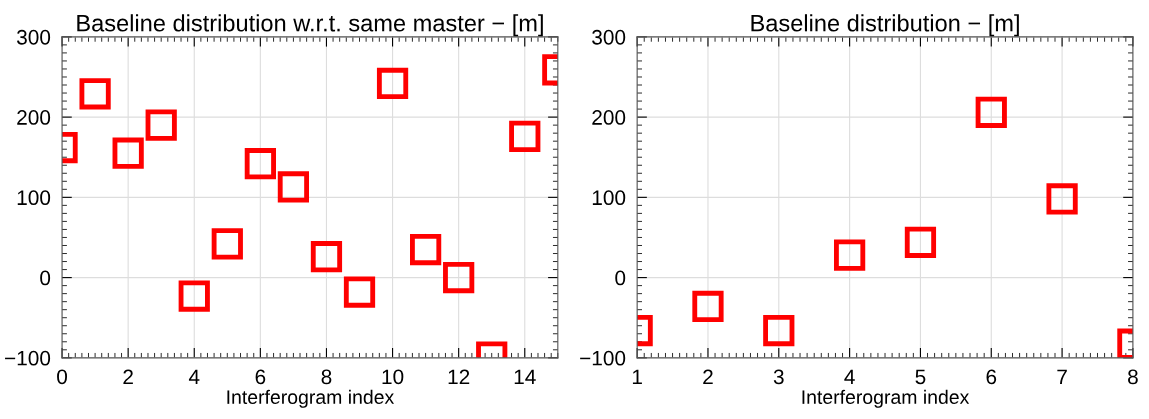  I want to click on chart-title: Baseline distribution − [m], so click(885, 25).